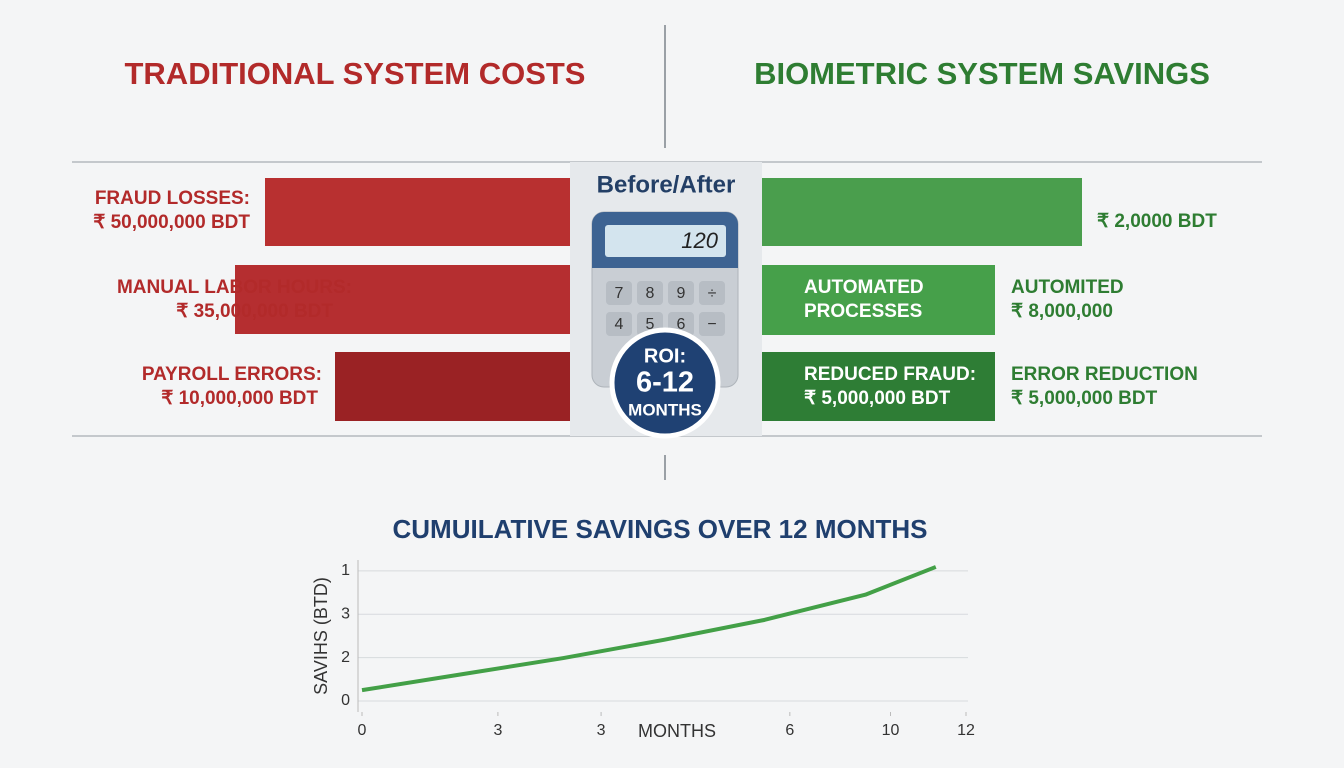 The image size is (1344, 768). I want to click on calculator-title: Before/After, so click(666, 184).